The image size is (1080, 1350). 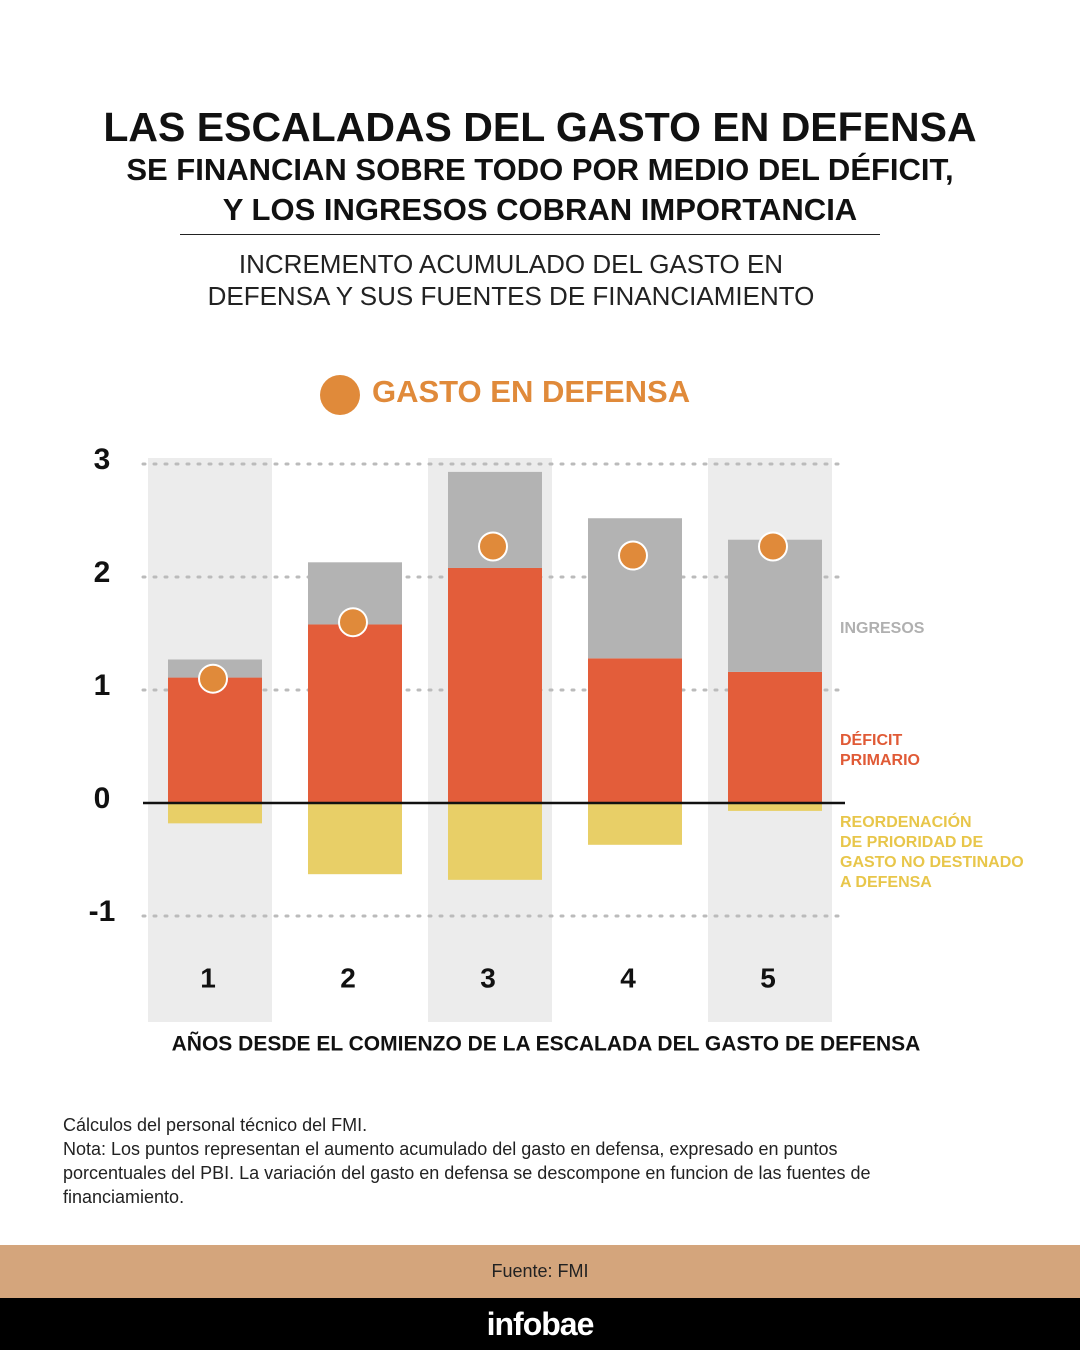 I want to click on x-tick-label: 4, so click(x=628, y=977).